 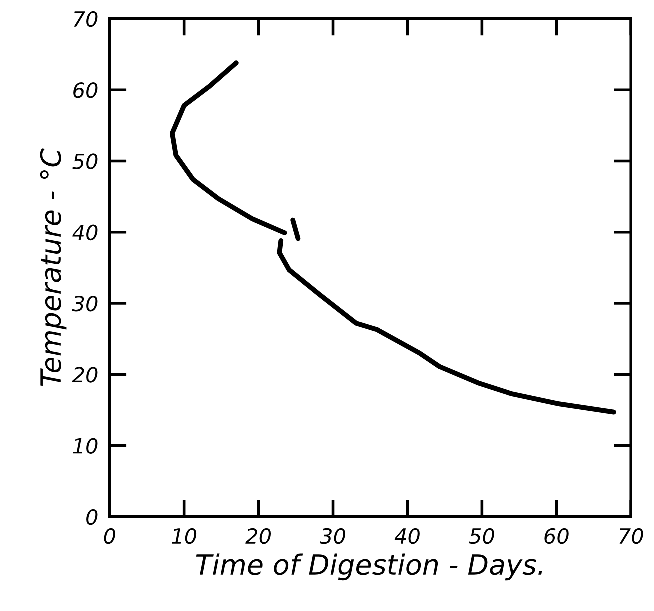 What do you see at coordinates (333, 536) in the screenshot?
I see `x-tick-label: 30` at bounding box center [333, 536].